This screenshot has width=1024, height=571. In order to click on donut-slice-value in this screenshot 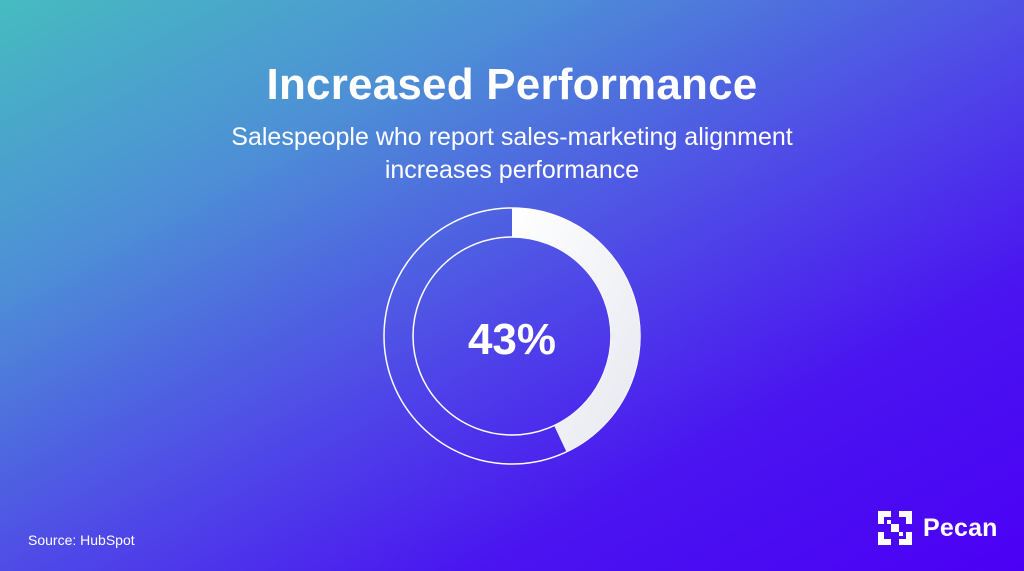, I will do `click(576, 330)`.